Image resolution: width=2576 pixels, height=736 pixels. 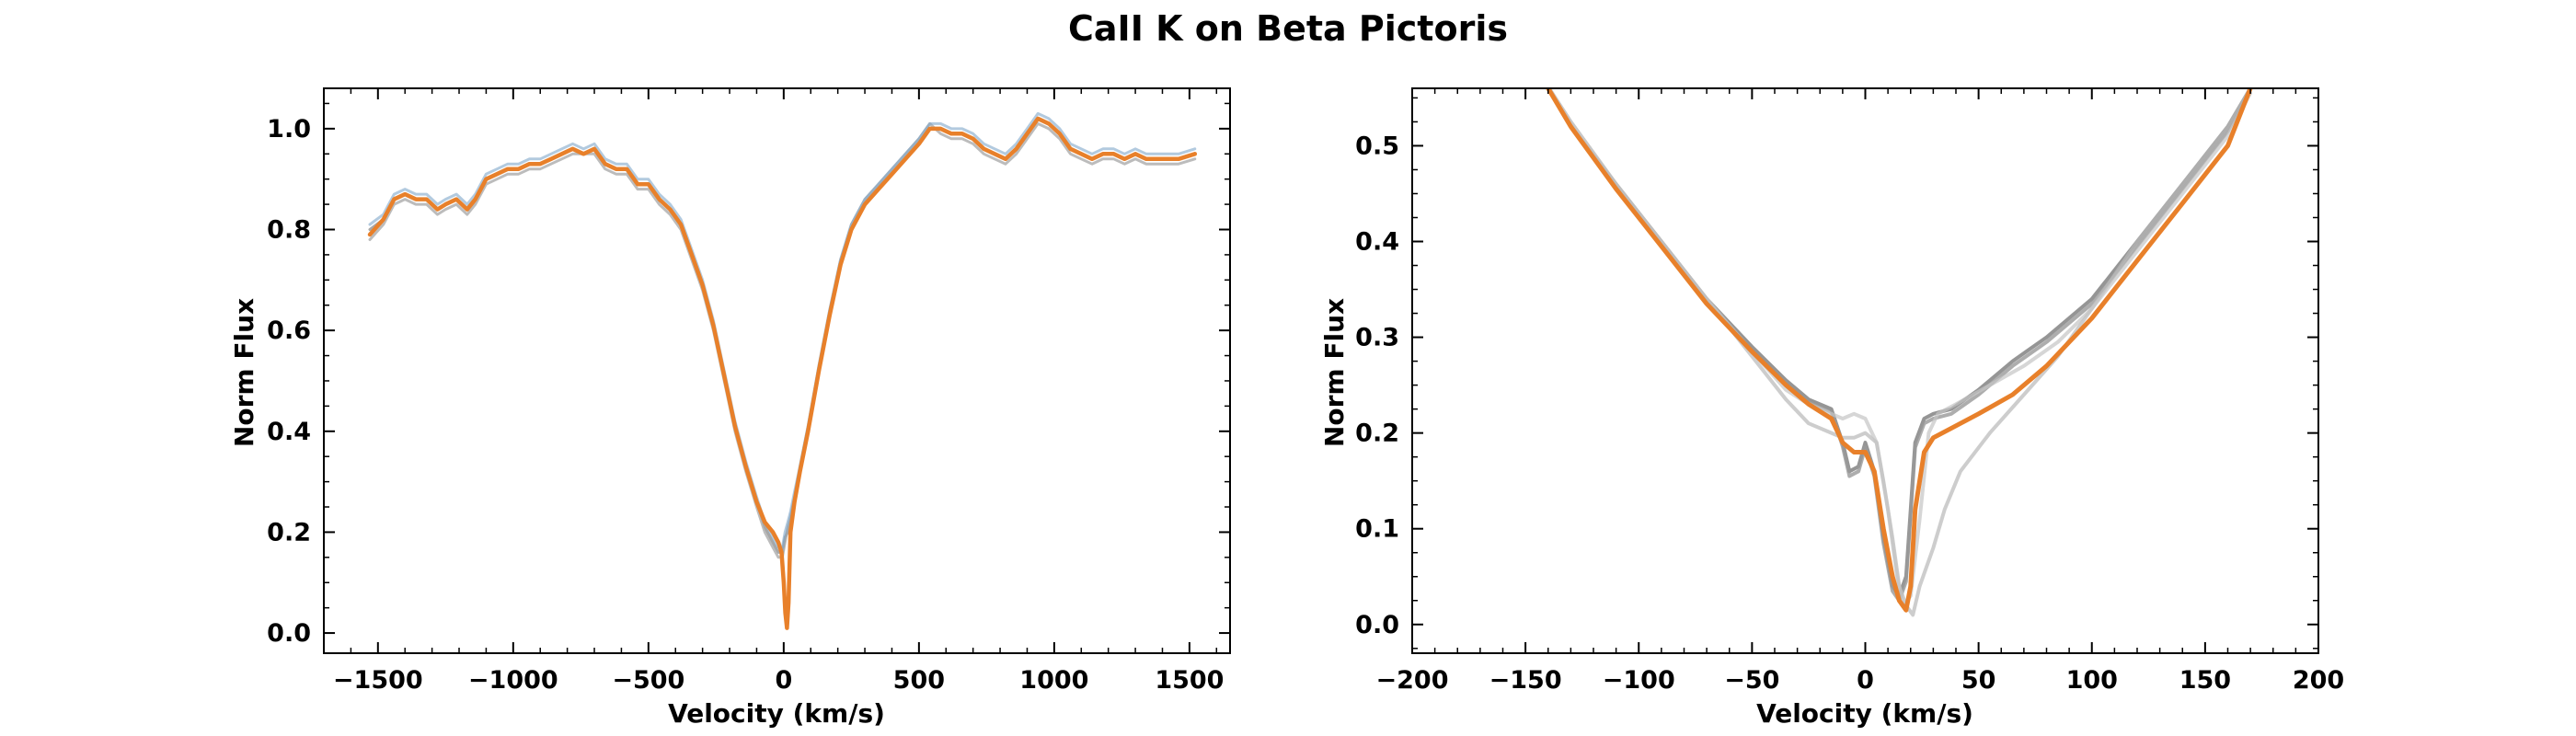 I want to click on y-tick-label-0-2: 0.4, so click(x=289, y=432).